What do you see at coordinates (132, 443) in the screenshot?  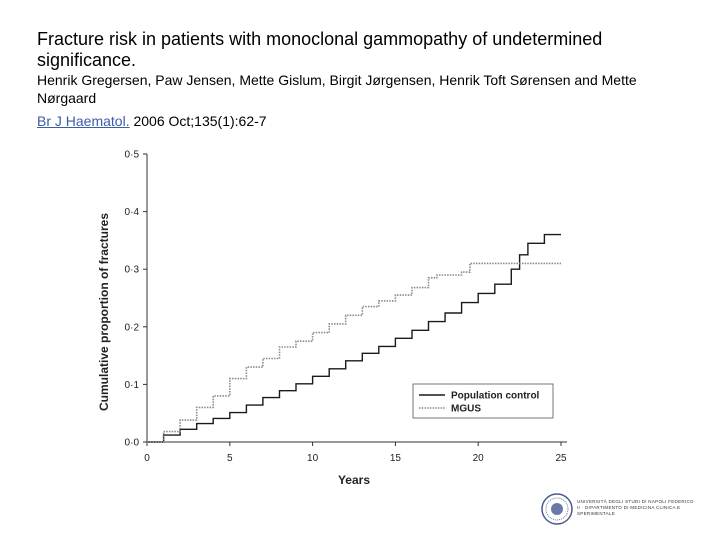 I see `y-tick-label: 0·0` at bounding box center [132, 443].